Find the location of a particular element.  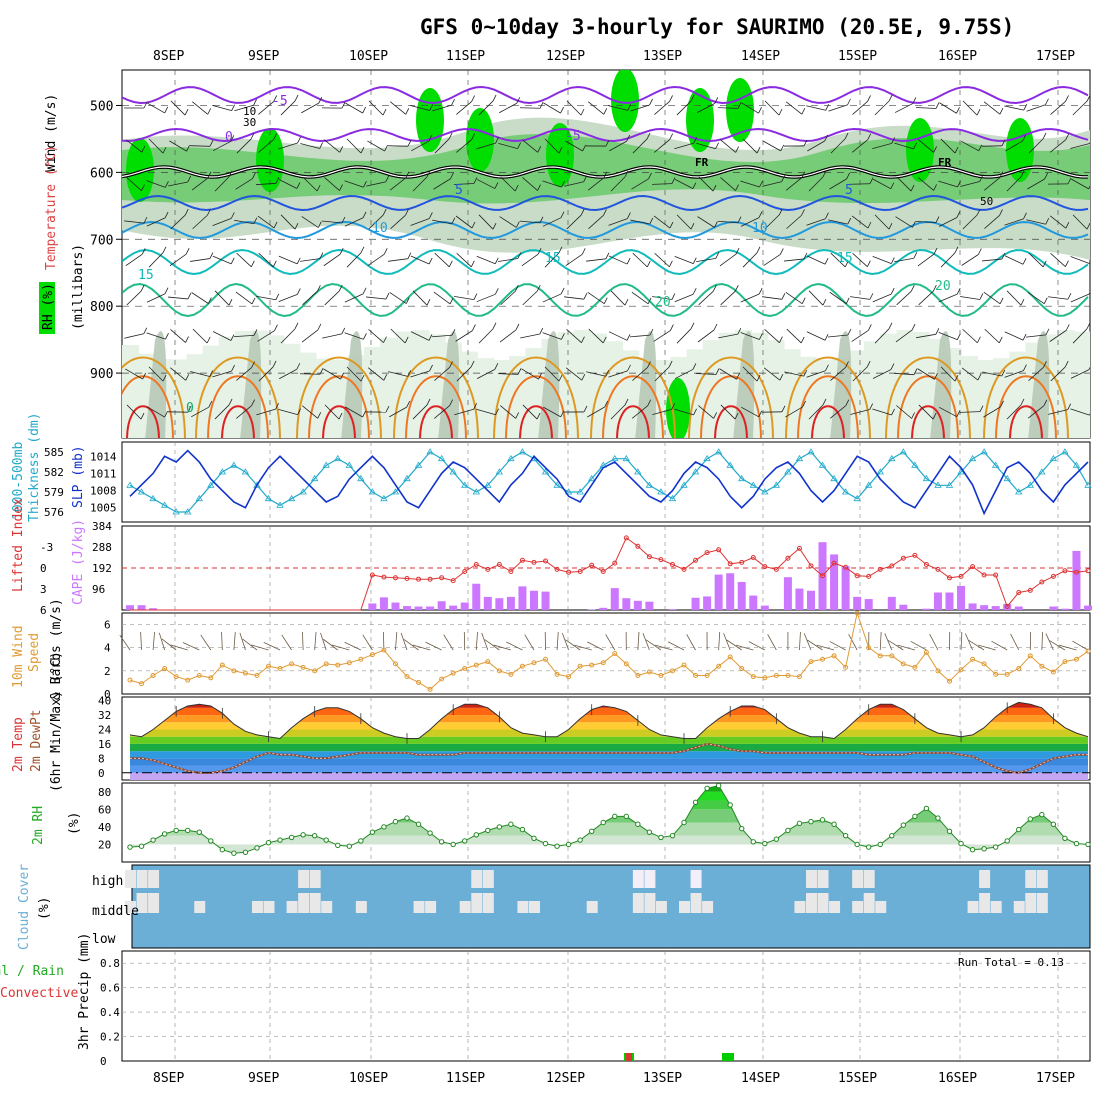

temperature-label: 10 is located at coordinates (380, 228).